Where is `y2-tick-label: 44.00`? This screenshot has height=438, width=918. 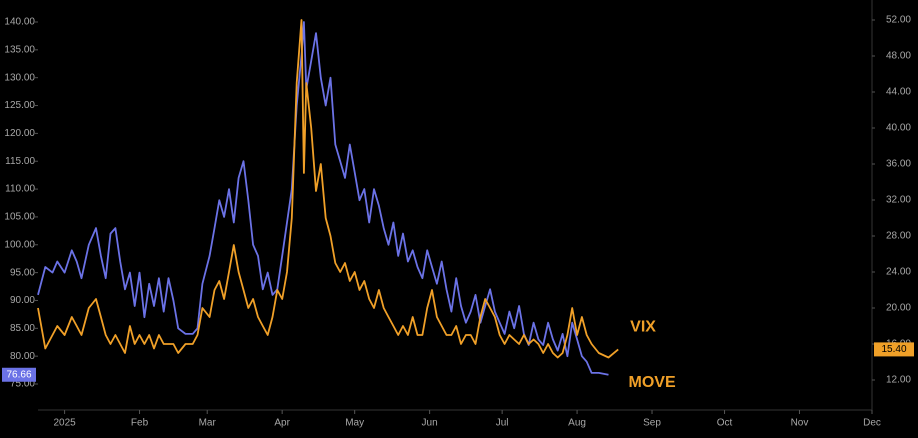 y2-tick-label: 44.00 is located at coordinates (898, 92).